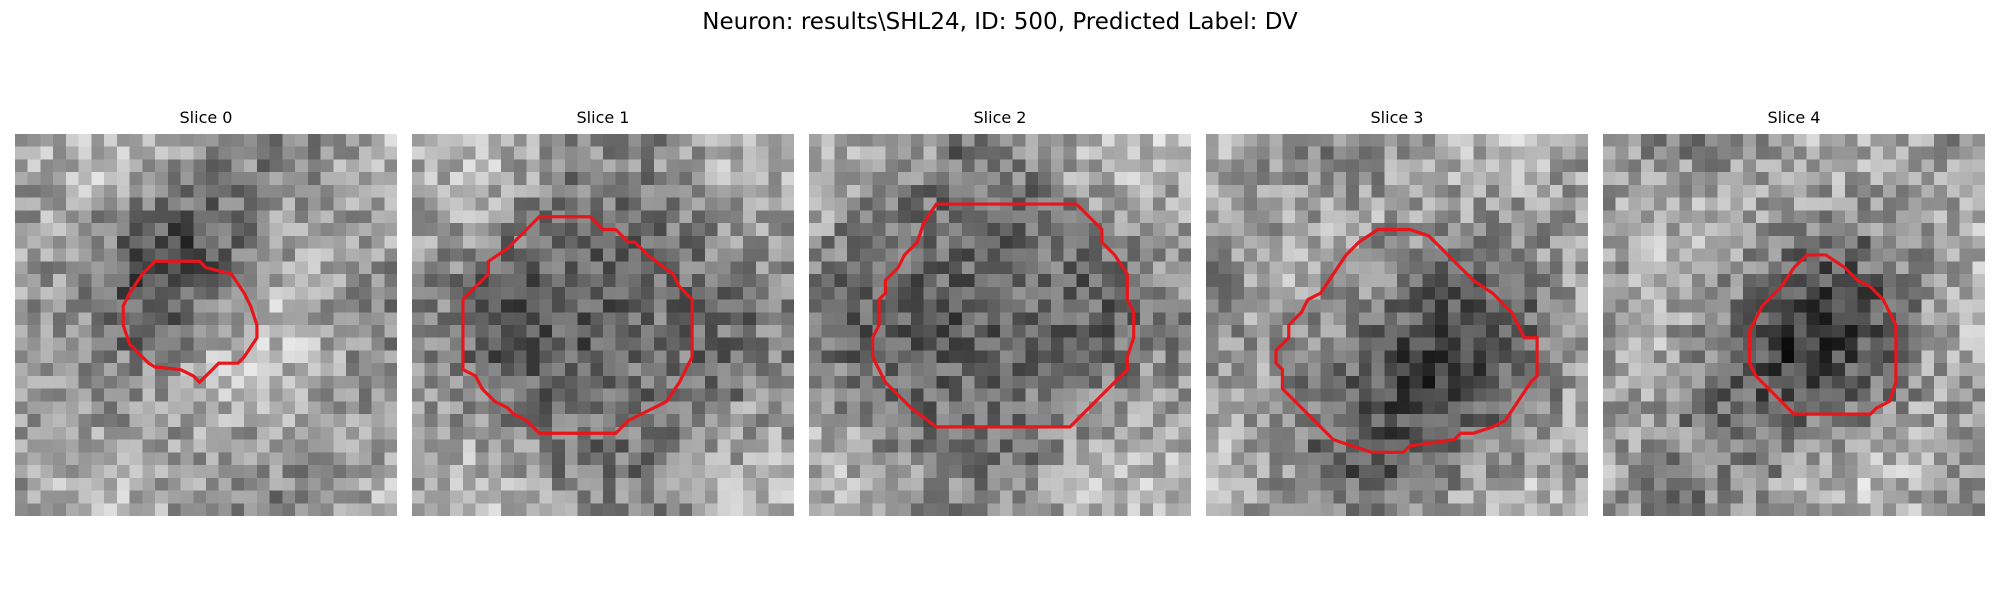 The image size is (2000, 600). What do you see at coordinates (603, 117) in the screenshot?
I see `slice-title: Slice 1` at bounding box center [603, 117].